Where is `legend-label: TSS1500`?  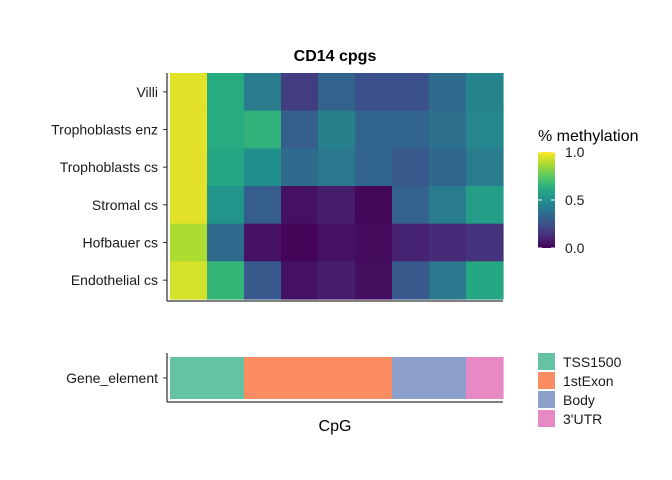 legend-label: TSS1500 is located at coordinates (592, 362).